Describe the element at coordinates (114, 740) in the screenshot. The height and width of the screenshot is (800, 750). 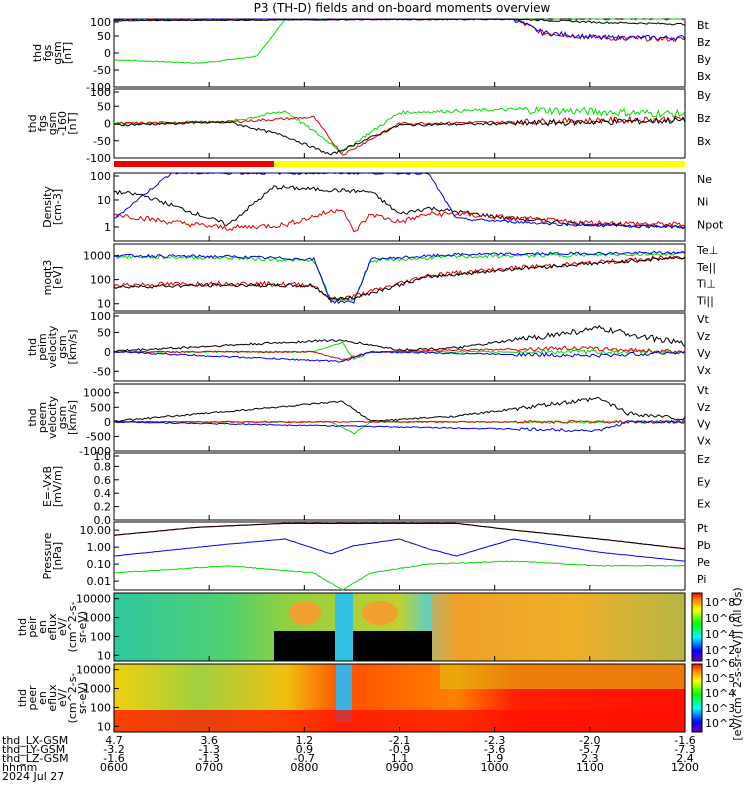
I see `footer-col-0-row-0: 4.7` at that location.